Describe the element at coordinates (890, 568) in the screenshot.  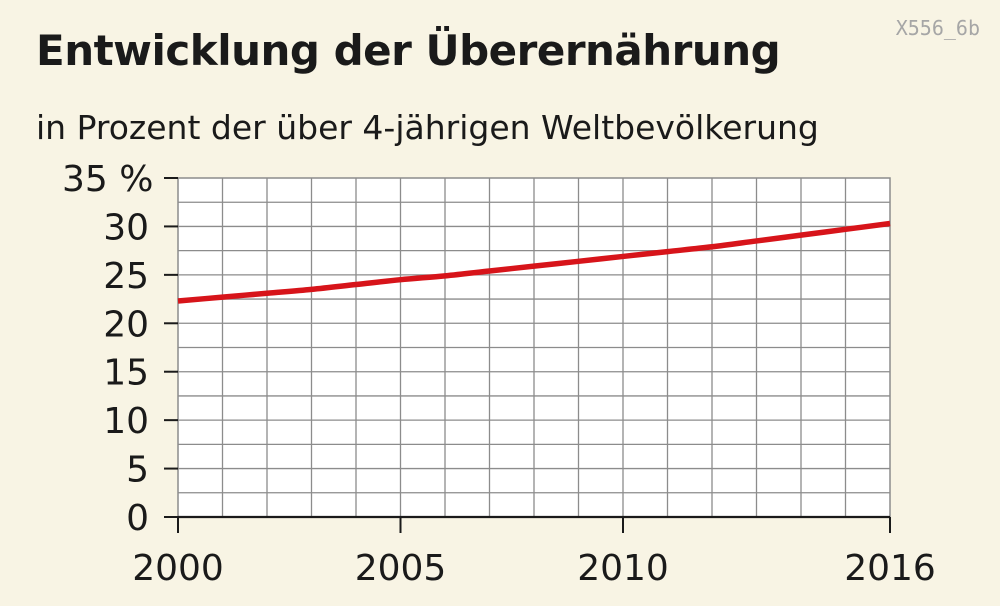
I see `x-tick-label: 2016` at that location.